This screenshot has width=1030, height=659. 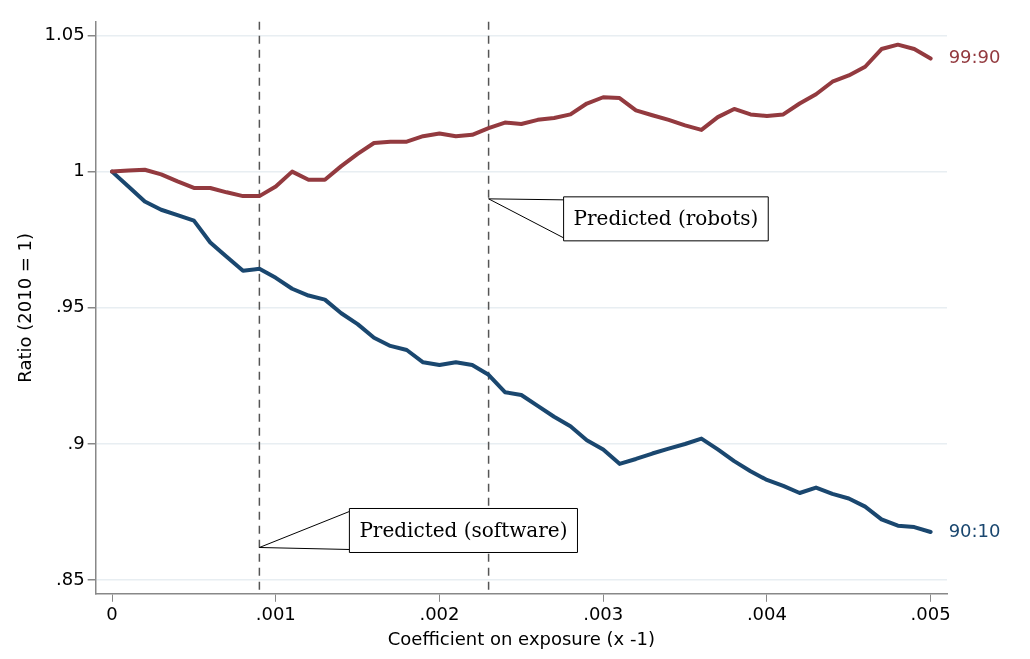 I want to click on series-label: 99:90, so click(x=974, y=57).